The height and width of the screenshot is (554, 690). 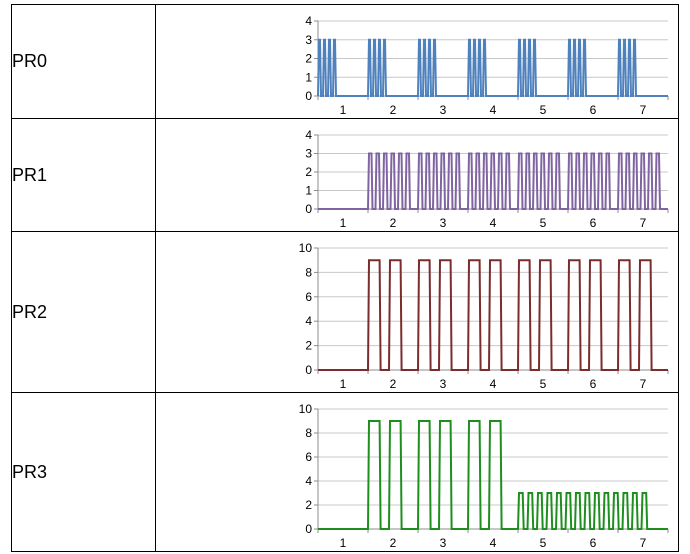 I want to click on row-label-pr2: PR2, so click(x=83, y=312).